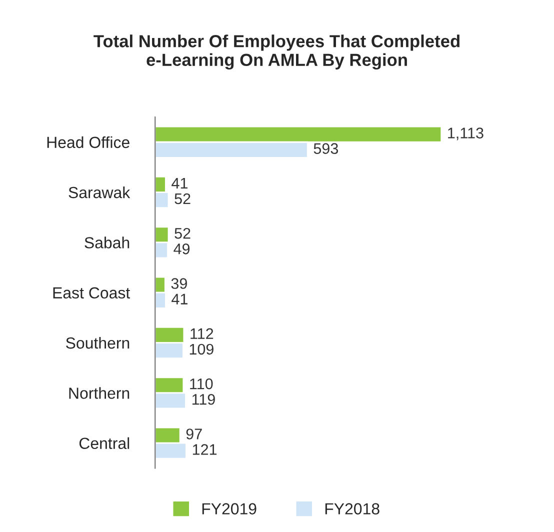 The width and height of the screenshot is (554, 532). Describe the element at coordinates (202, 333) in the screenshot. I see `data-label: 112` at that location.